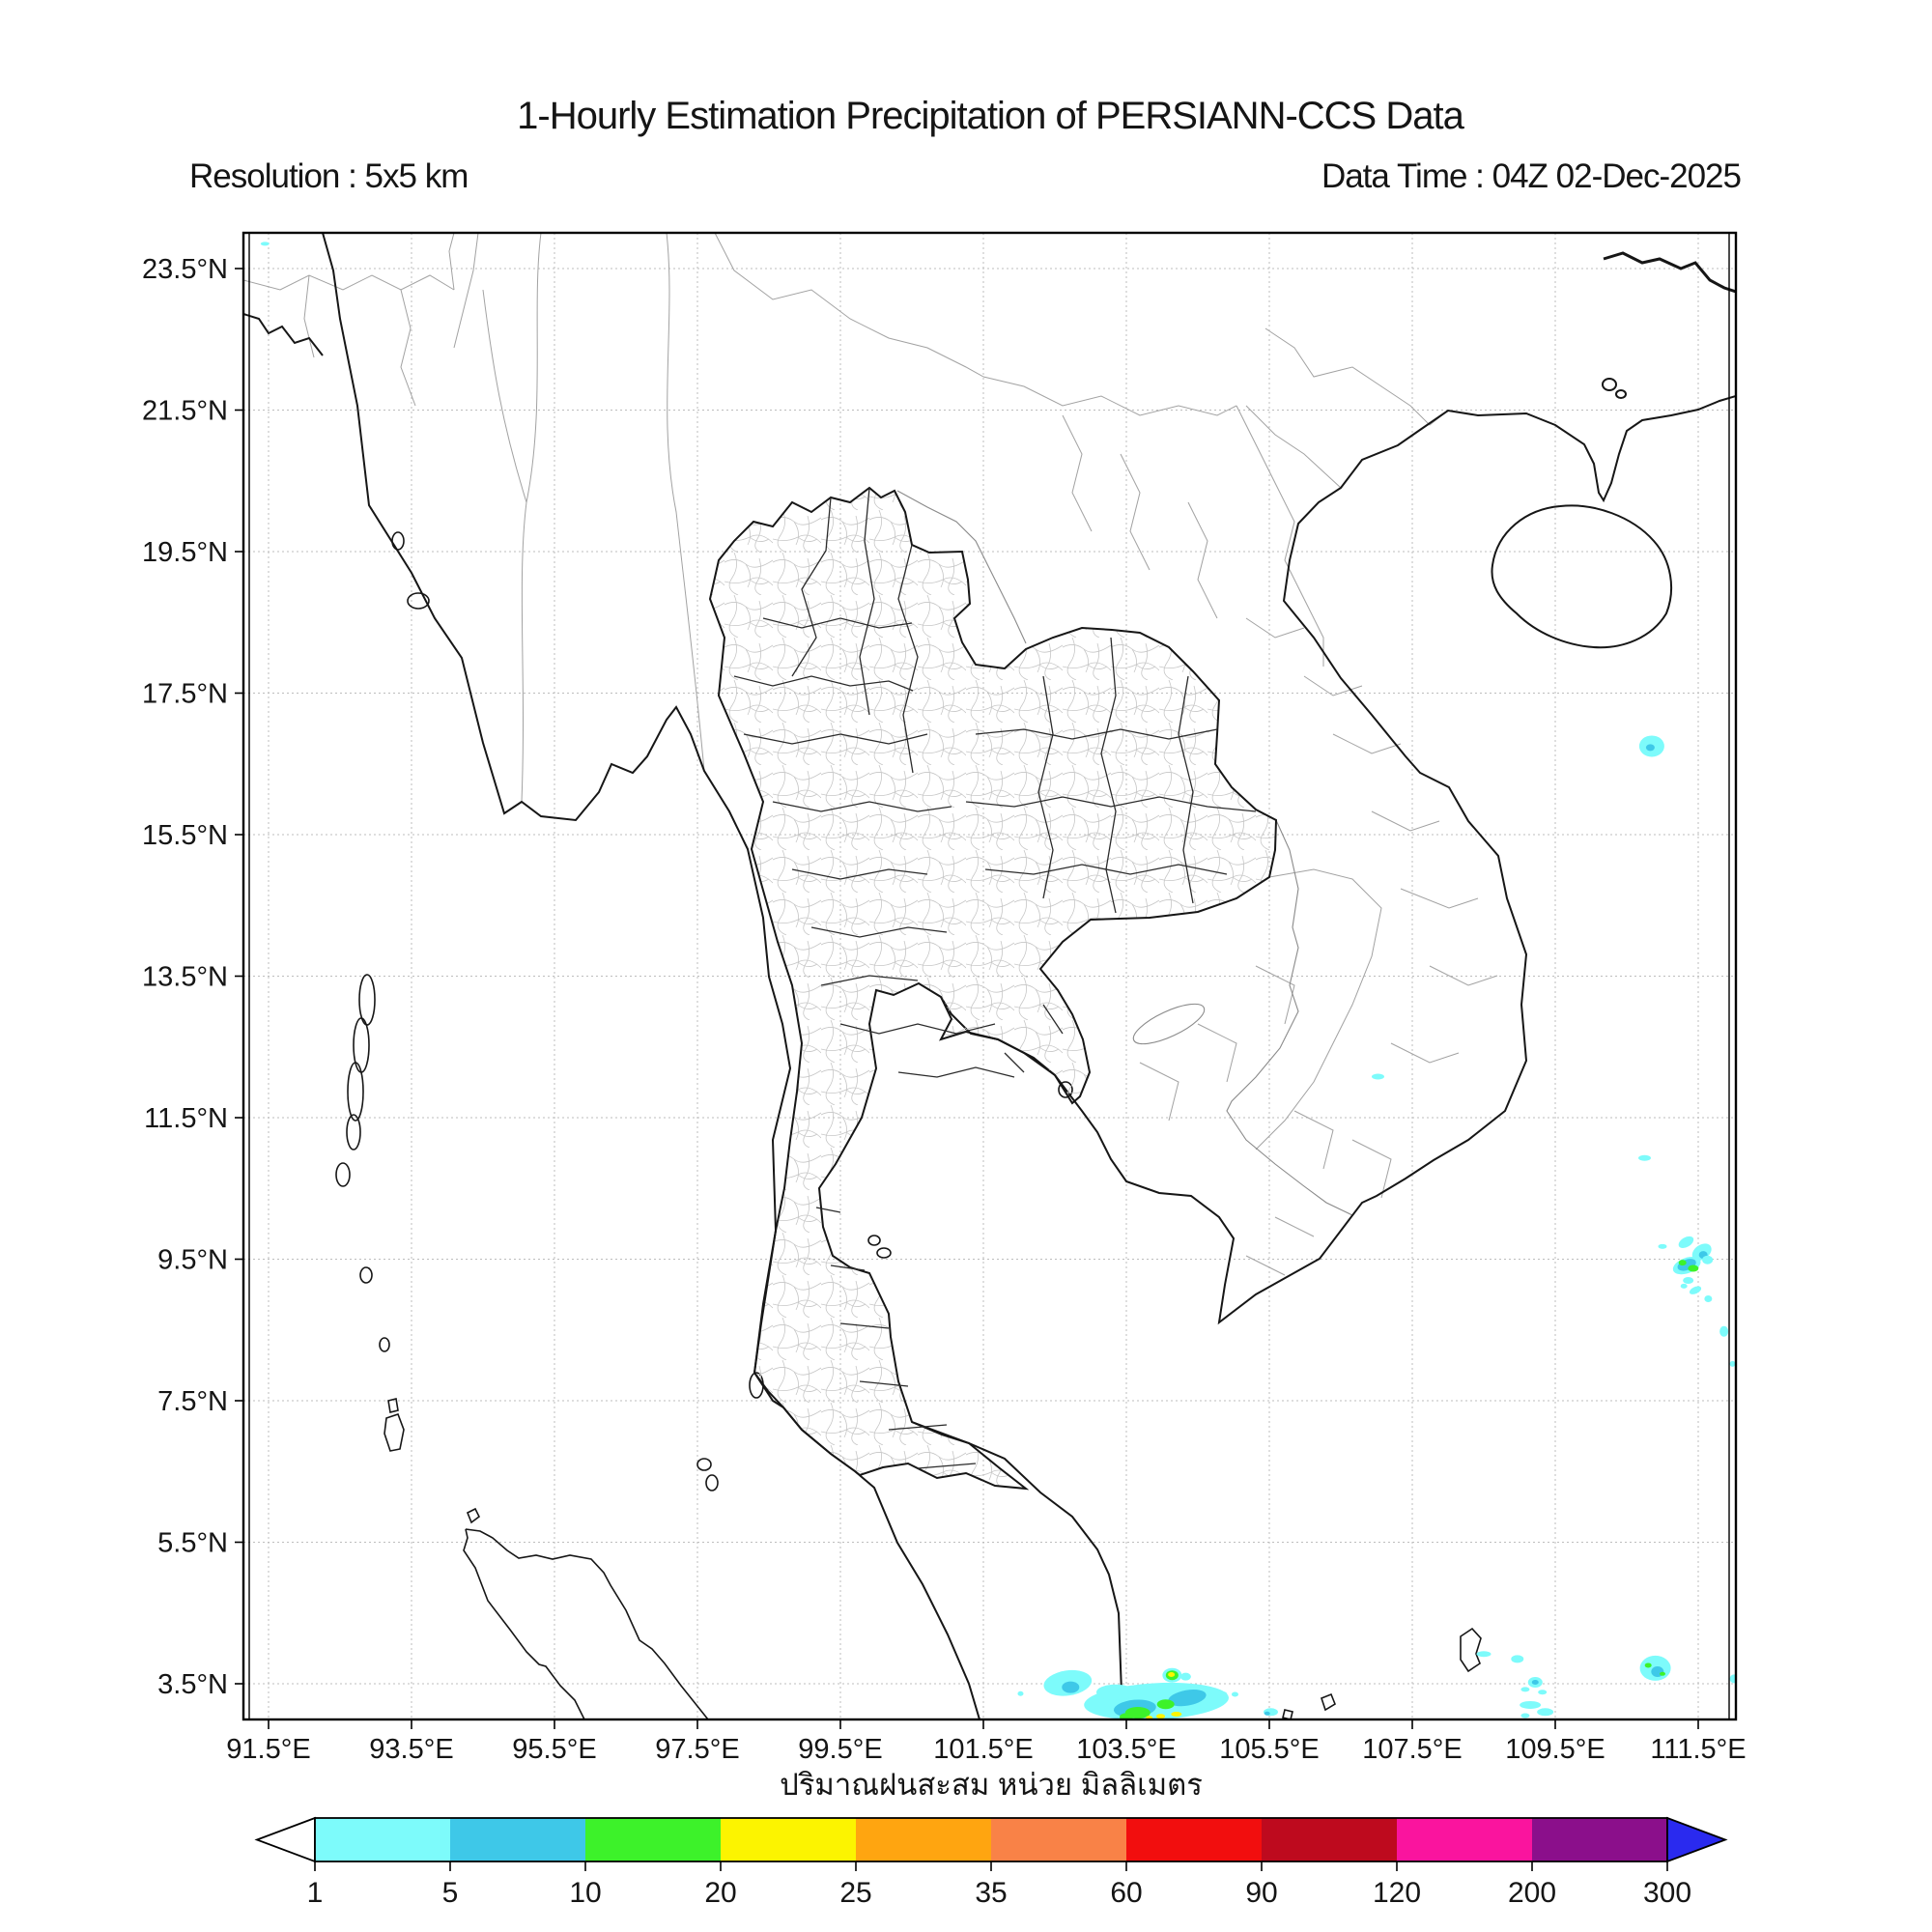 The height and width of the screenshot is (1932, 1932). I want to click on colorbar-tick-label: 5, so click(450, 1893).